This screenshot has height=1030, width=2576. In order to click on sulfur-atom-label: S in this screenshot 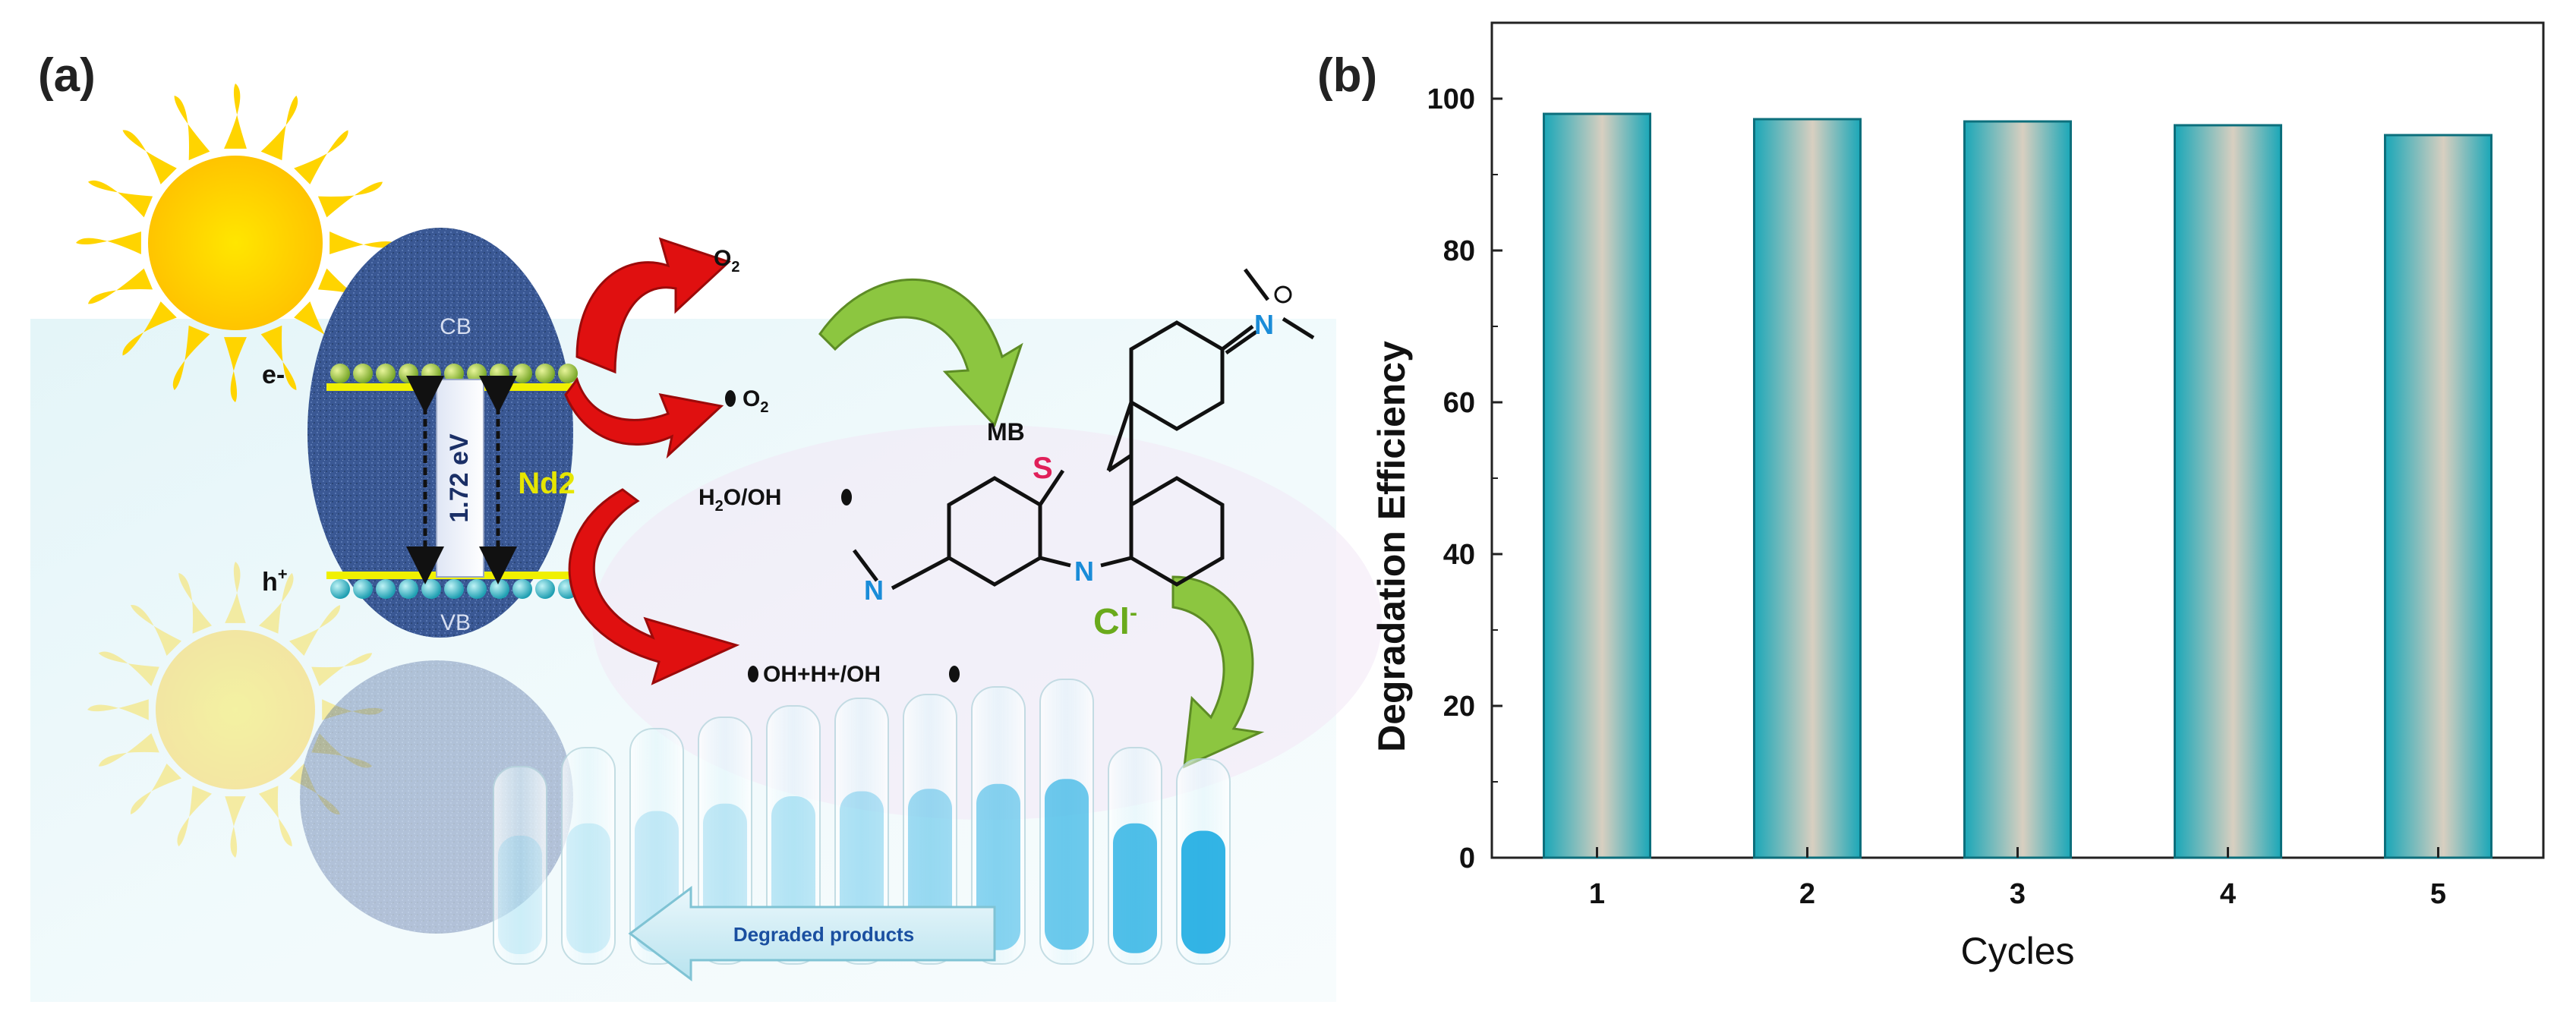, I will do `click(1043, 468)`.